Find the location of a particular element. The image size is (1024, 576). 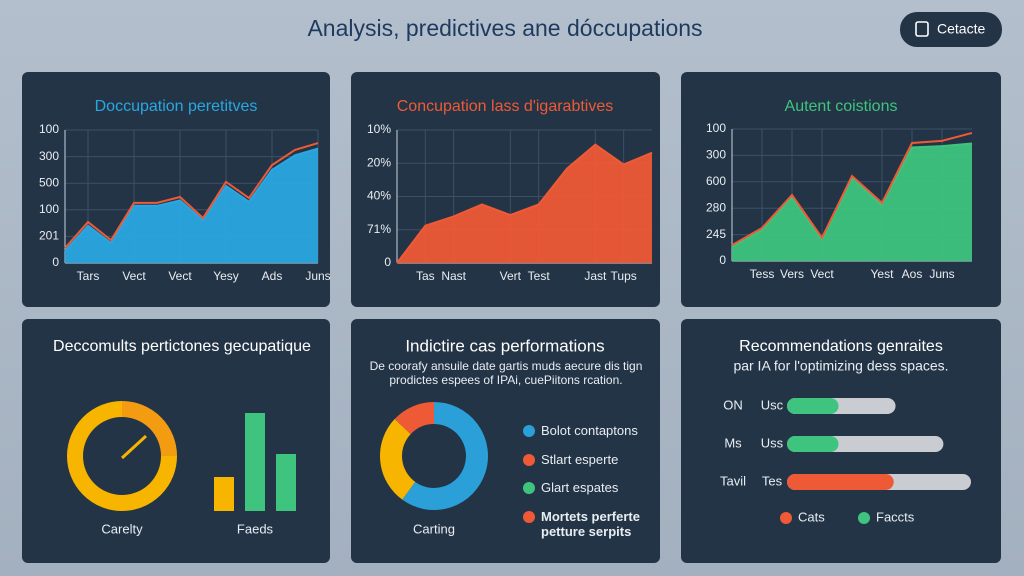

row-sublabel: Tes is located at coordinates (772, 480).